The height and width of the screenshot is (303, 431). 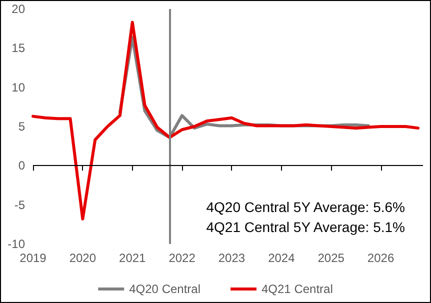 I want to click on x-tick-label: 2020, so click(x=82, y=258).